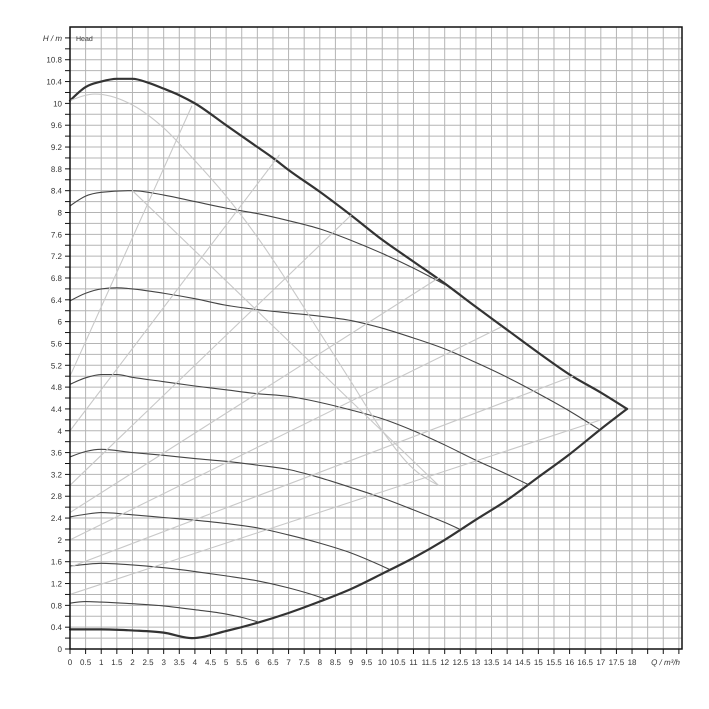 The height and width of the screenshot is (709, 709). I want to click on x-tick-label: 6.5, so click(273, 662).